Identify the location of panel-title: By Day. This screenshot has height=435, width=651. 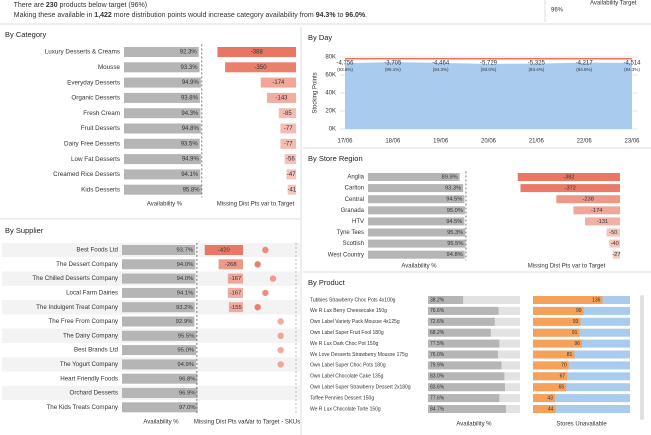
(320, 37).